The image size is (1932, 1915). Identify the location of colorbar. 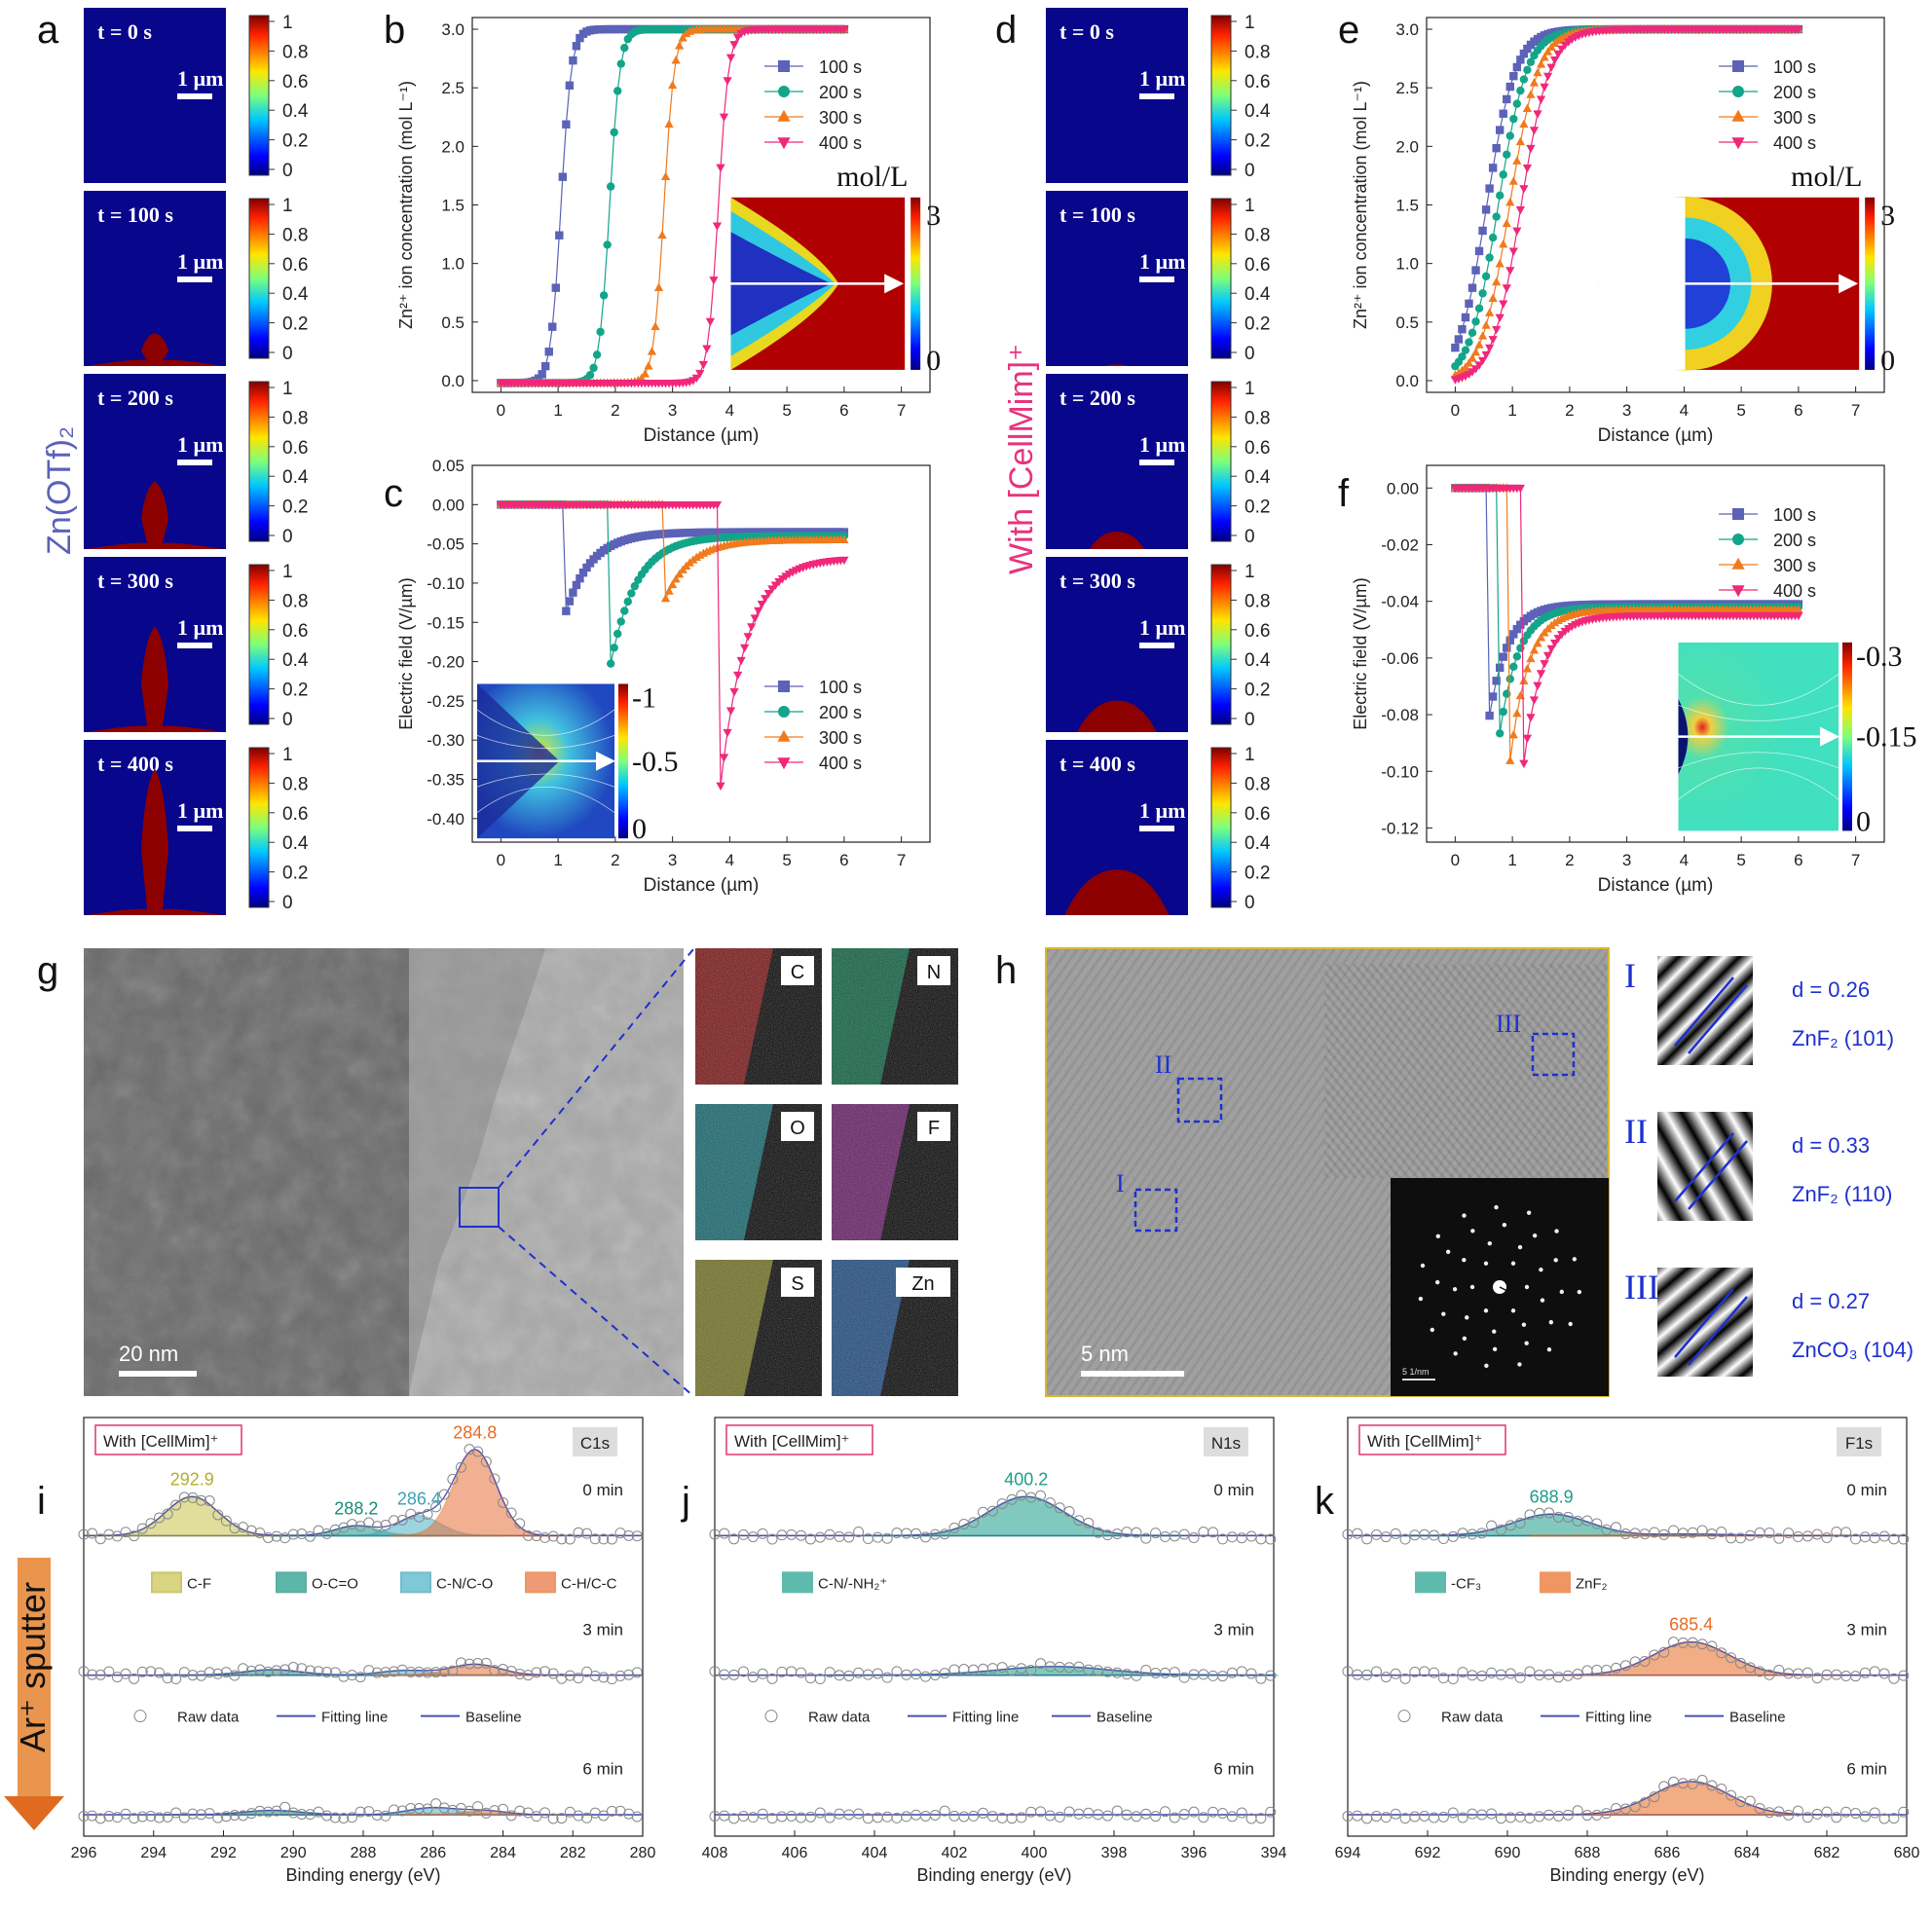
(1221, 278).